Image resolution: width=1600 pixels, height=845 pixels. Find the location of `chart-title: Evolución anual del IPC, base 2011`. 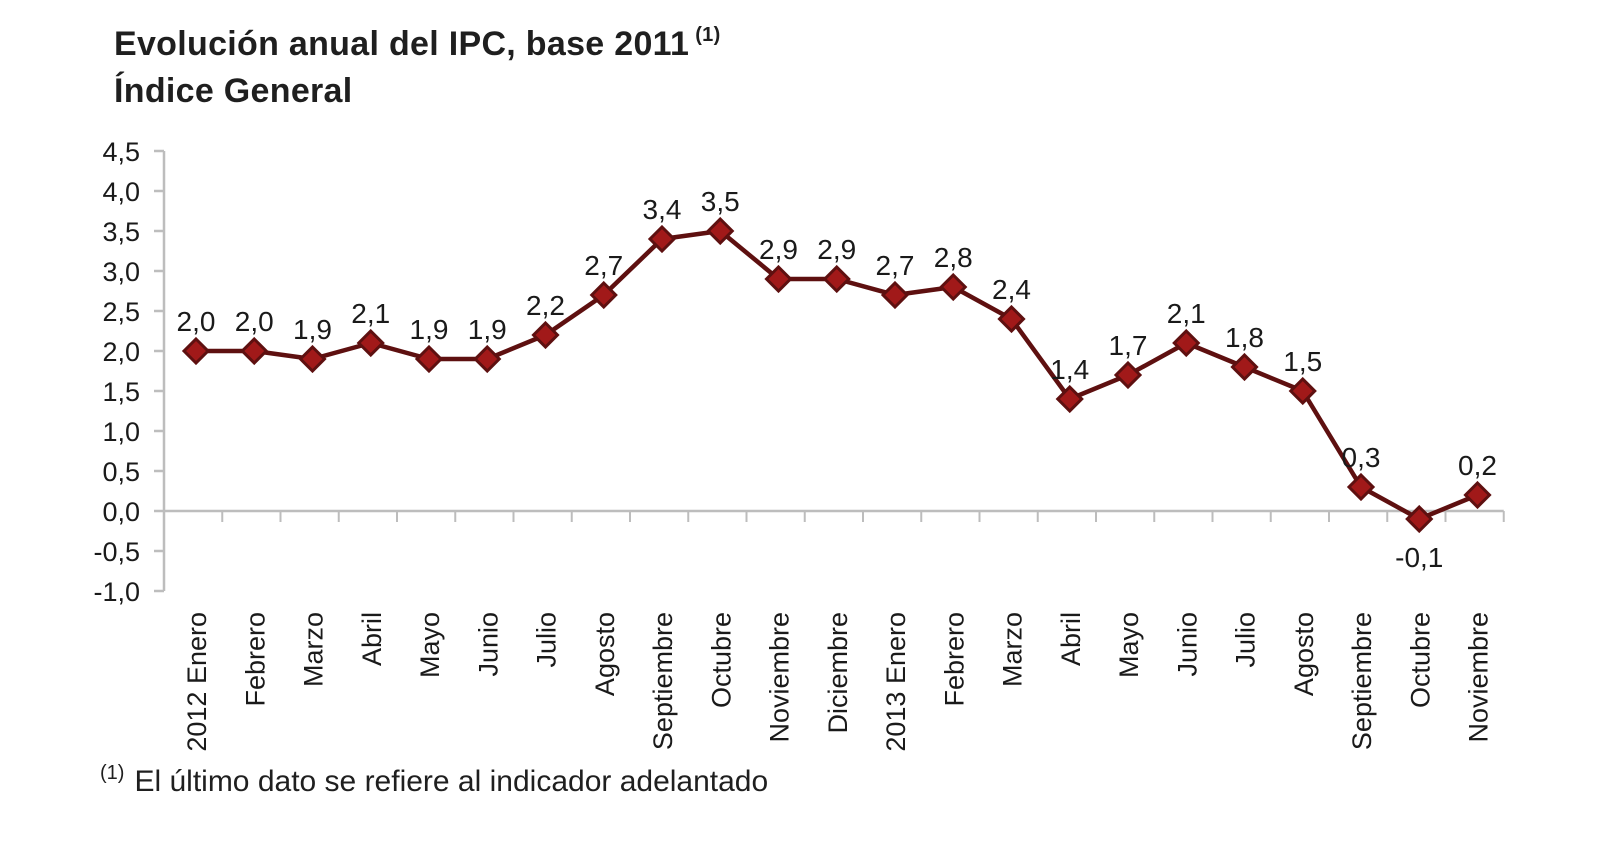

chart-title: Evolución anual del IPC, base 2011 is located at coordinates (402, 44).